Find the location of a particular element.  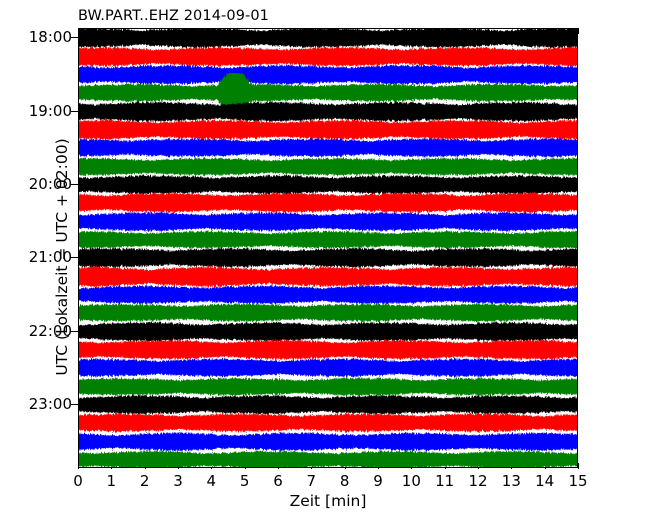

y-tick-label: 18:00 is located at coordinates (50, 37).